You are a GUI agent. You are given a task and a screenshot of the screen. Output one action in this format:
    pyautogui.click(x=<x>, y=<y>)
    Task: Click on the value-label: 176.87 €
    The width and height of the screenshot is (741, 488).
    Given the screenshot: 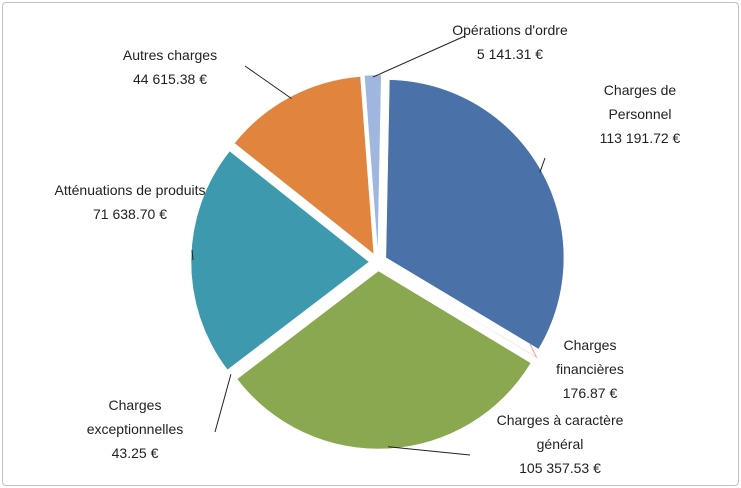 What is the action you would take?
    pyautogui.click(x=590, y=393)
    